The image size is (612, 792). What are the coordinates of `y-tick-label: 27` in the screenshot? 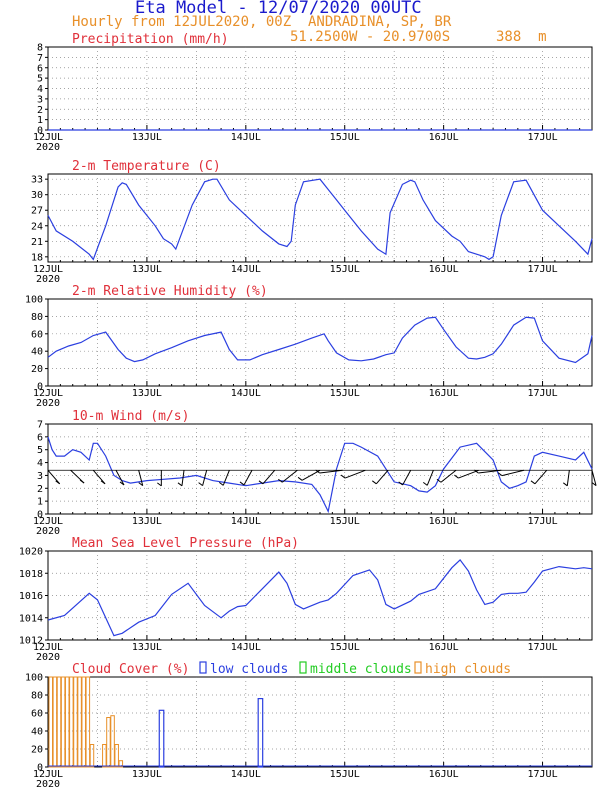 It's located at (37, 211).